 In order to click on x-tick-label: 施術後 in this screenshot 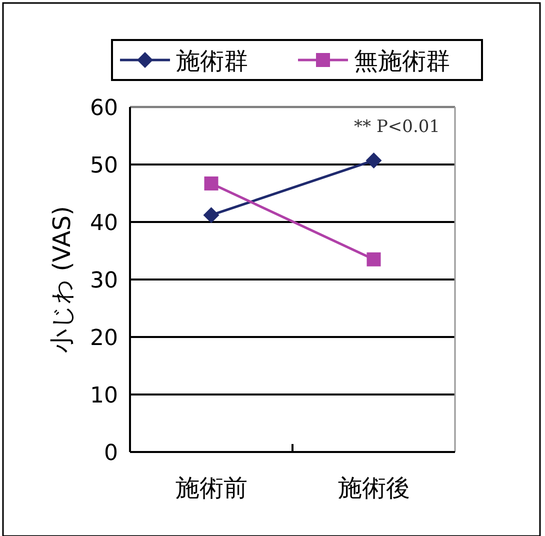, I will do `click(374, 488)`.